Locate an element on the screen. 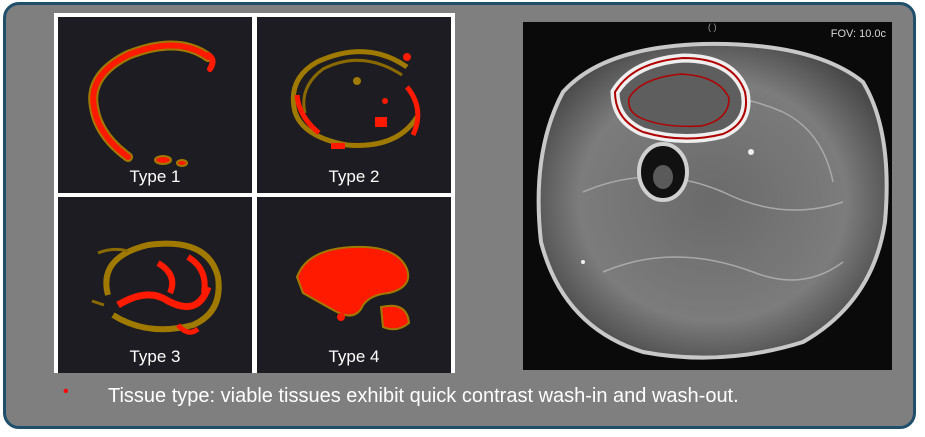  type-1-map is located at coordinates (152, 103).